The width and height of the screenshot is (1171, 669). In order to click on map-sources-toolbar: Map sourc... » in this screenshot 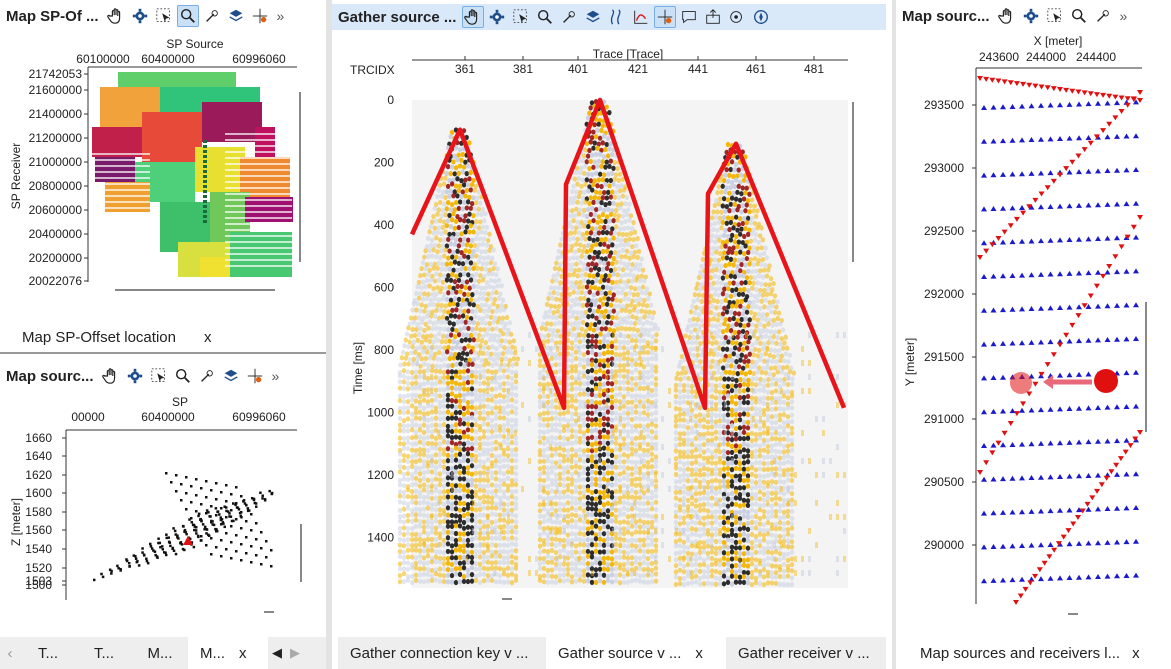, I will do `click(1033, 16)`.